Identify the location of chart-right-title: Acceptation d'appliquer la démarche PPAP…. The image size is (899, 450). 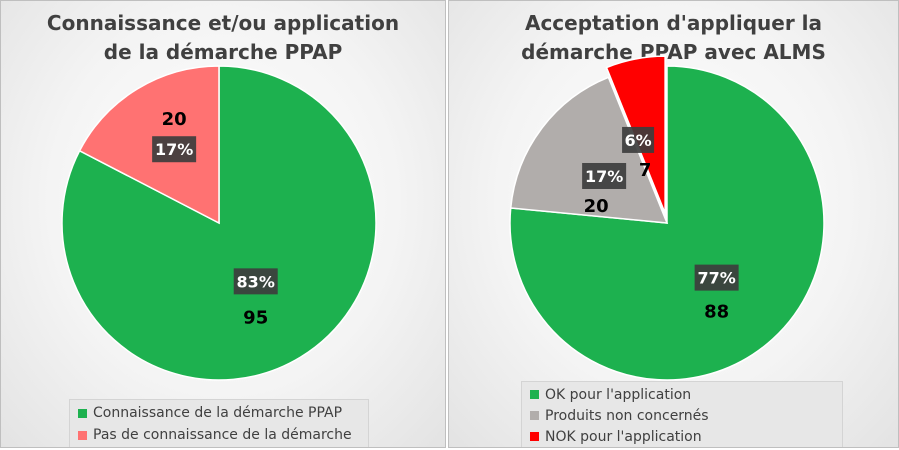
(673, 38).